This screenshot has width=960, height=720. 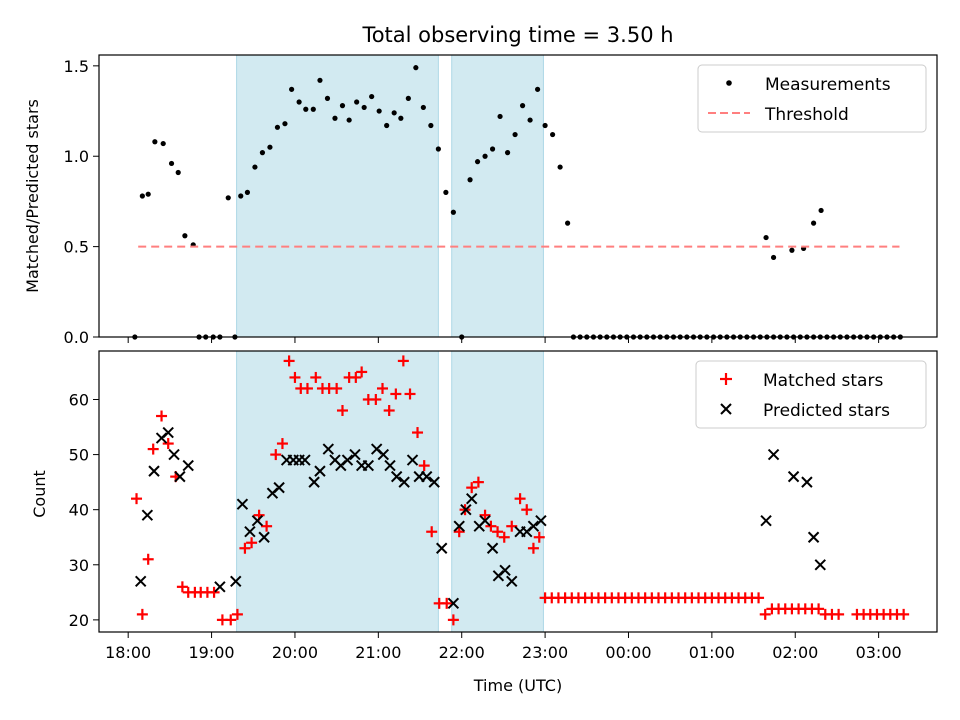 What do you see at coordinates (212, 652) in the screenshot?
I see `x-tick-label: 19:00` at bounding box center [212, 652].